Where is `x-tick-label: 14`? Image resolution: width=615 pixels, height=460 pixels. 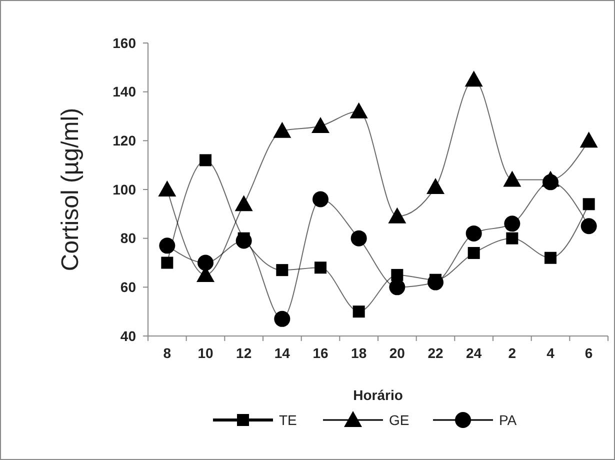 x-tick-label: 14 is located at coordinates (282, 353).